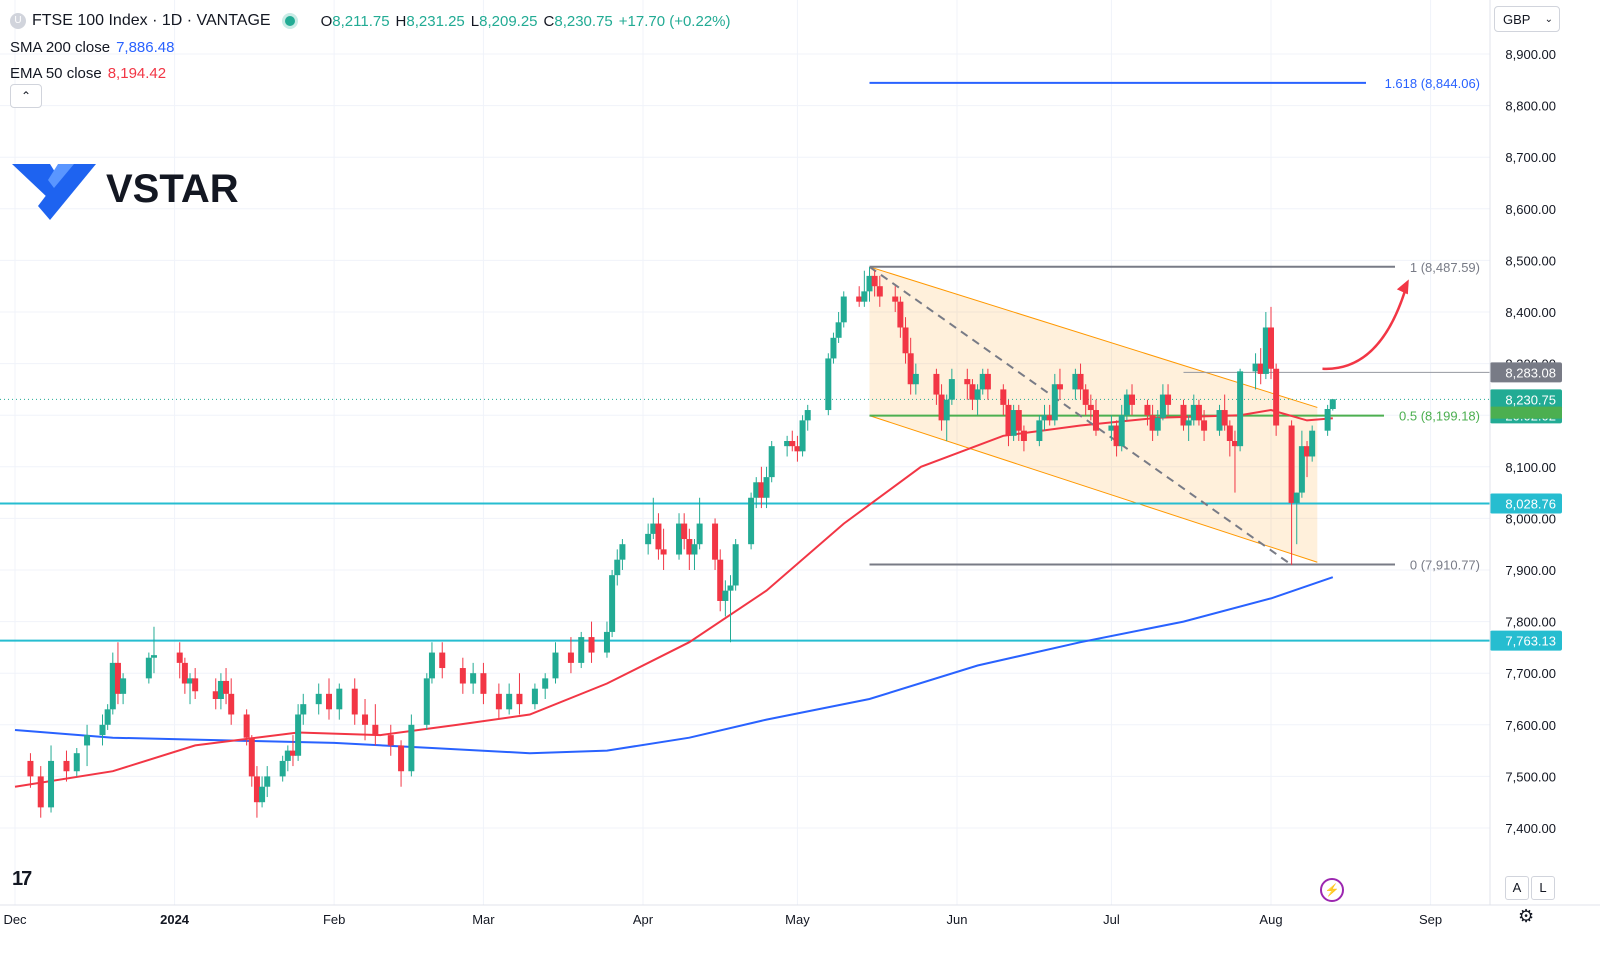 The height and width of the screenshot is (958, 1600). What do you see at coordinates (22, 879) in the screenshot?
I see `tradingview-logo: 17` at bounding box center [22, 879].